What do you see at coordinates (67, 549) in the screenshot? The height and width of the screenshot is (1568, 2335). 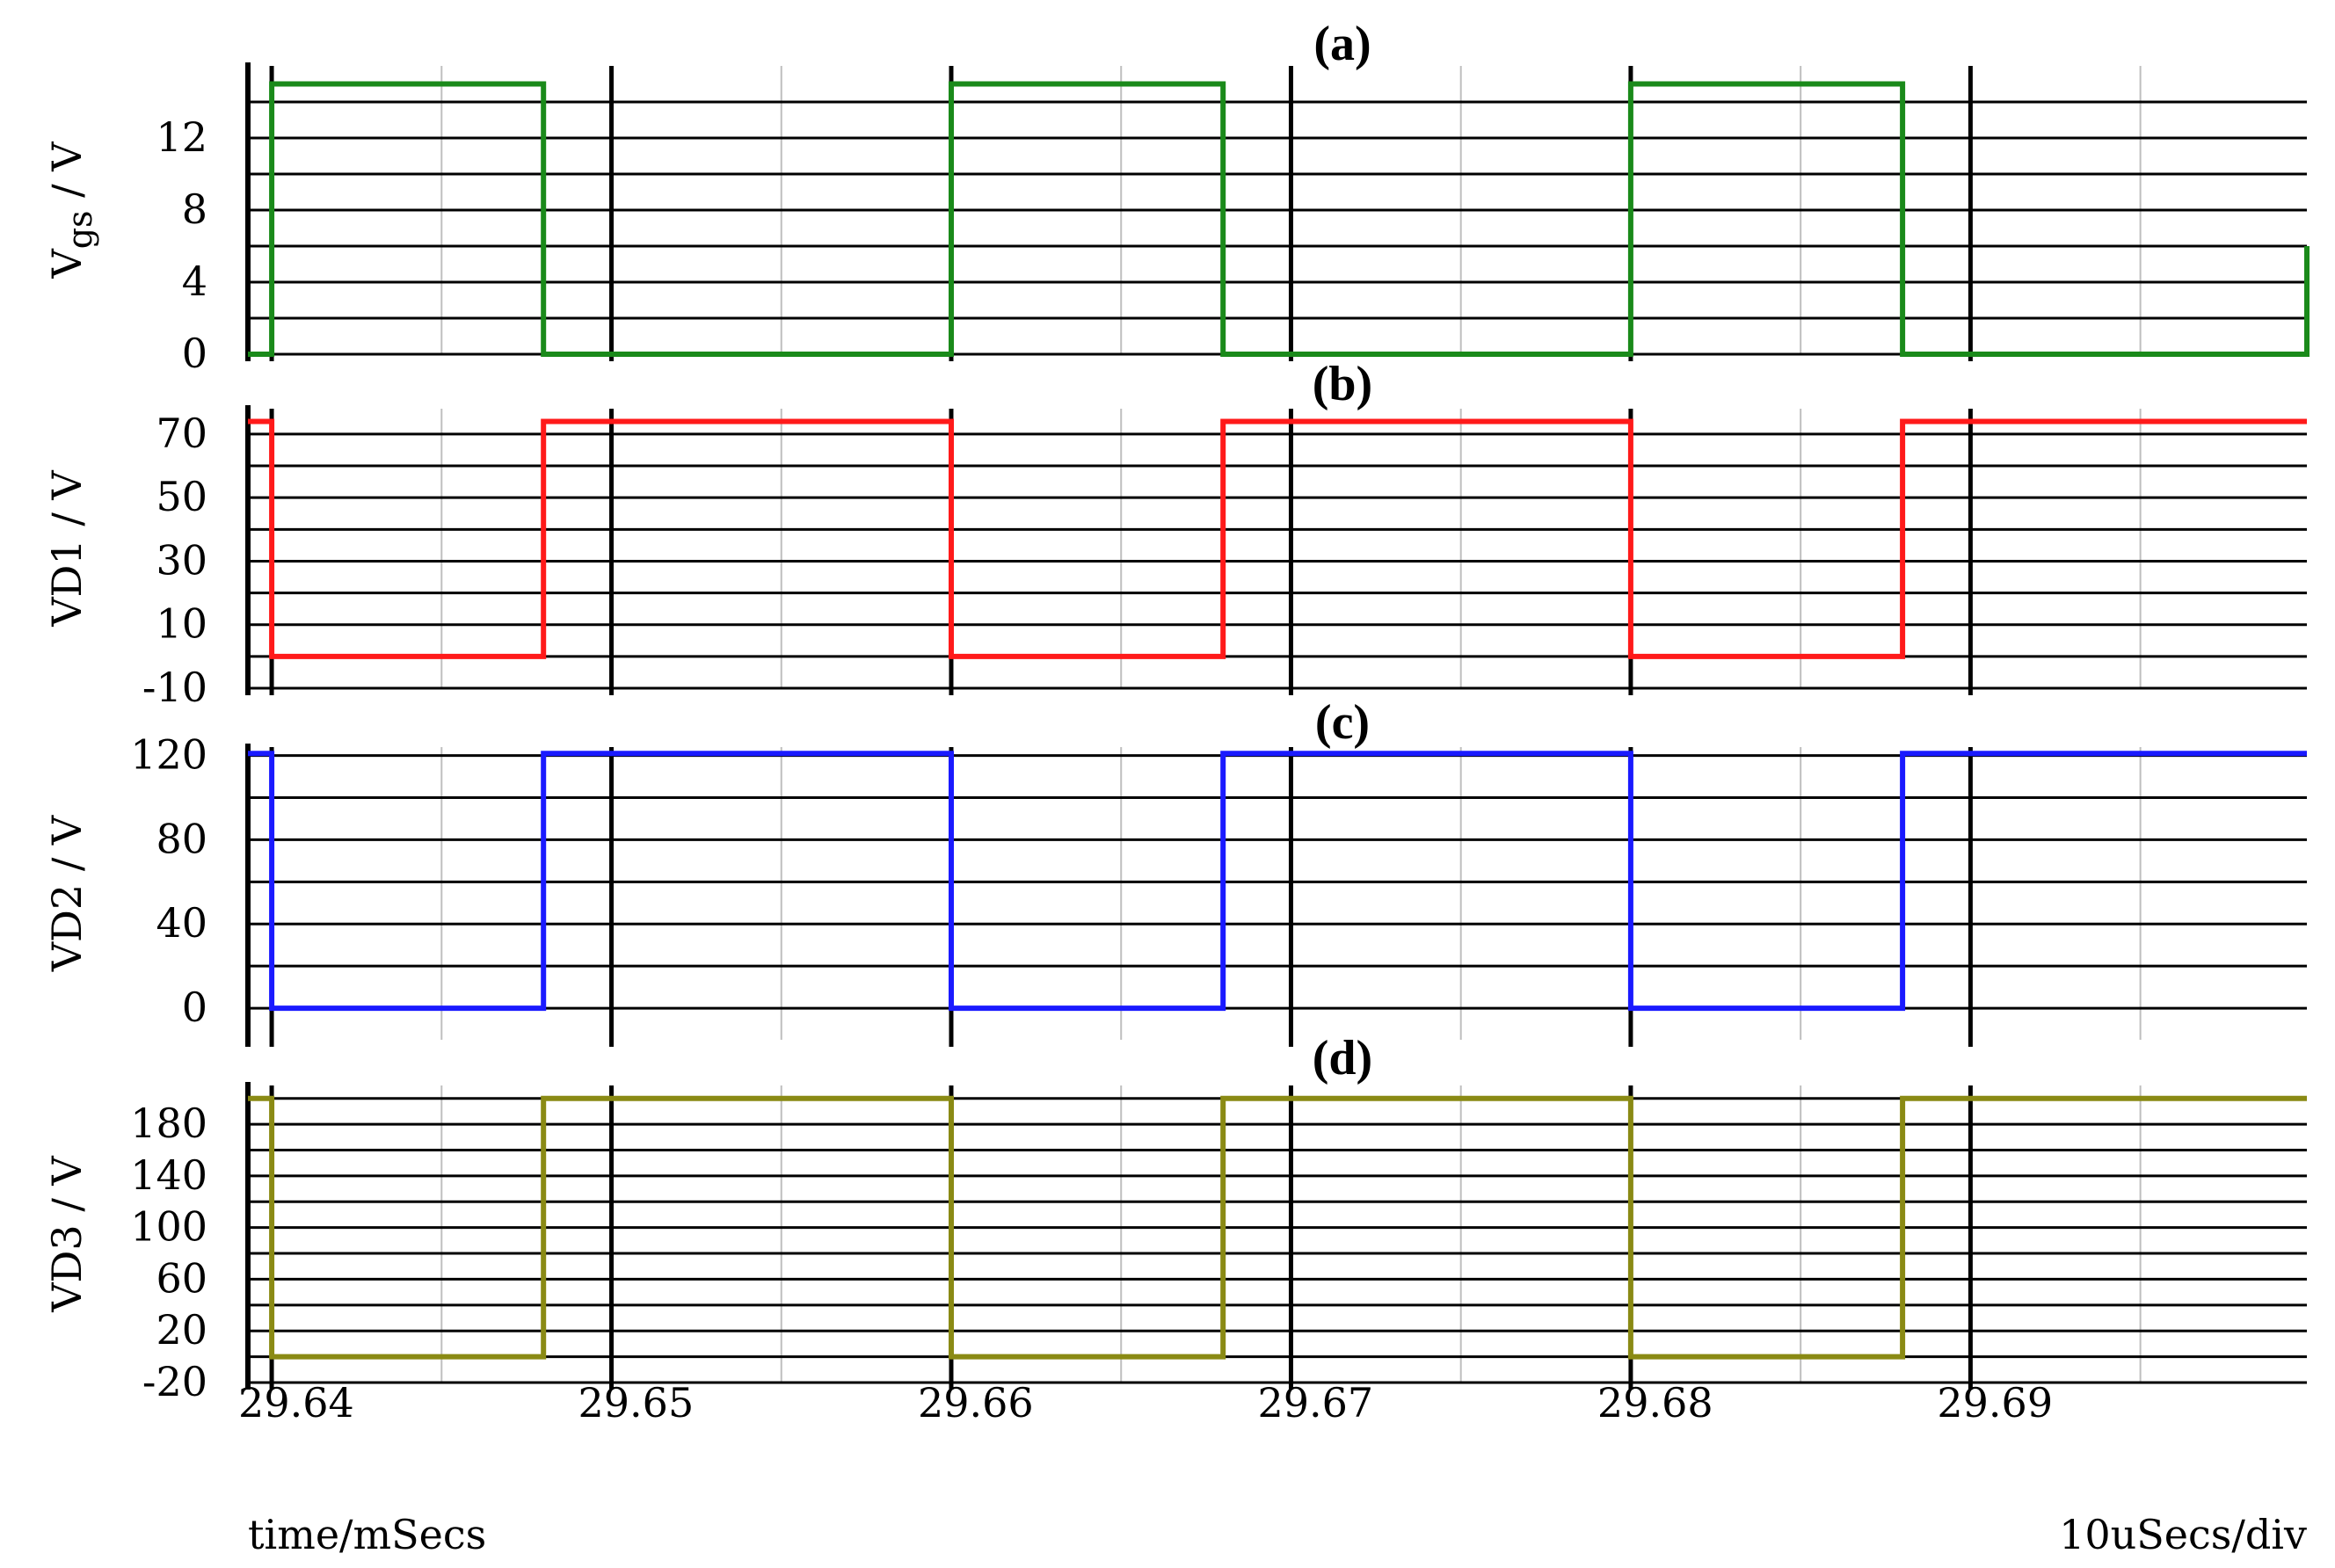 I see `y-axis-label: VD1 / V` at bounding box center [67, 549].